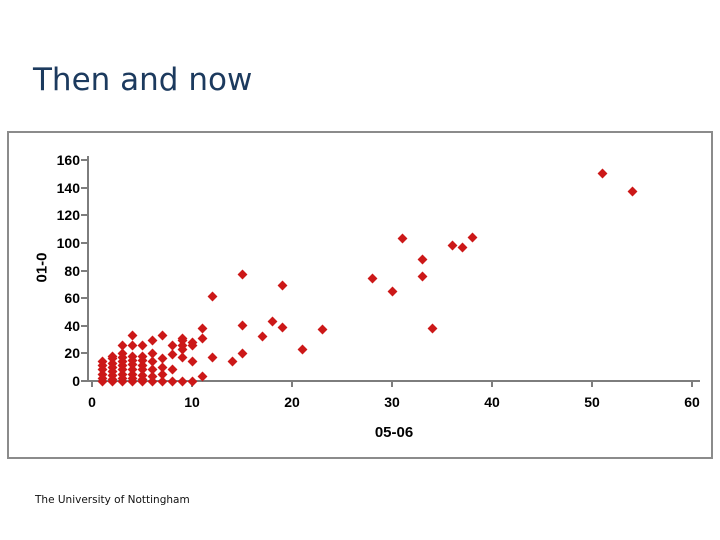  Describe the element at coordinates (492, 402) in the screenshot. I see `x-tick-label: 40` at that location.